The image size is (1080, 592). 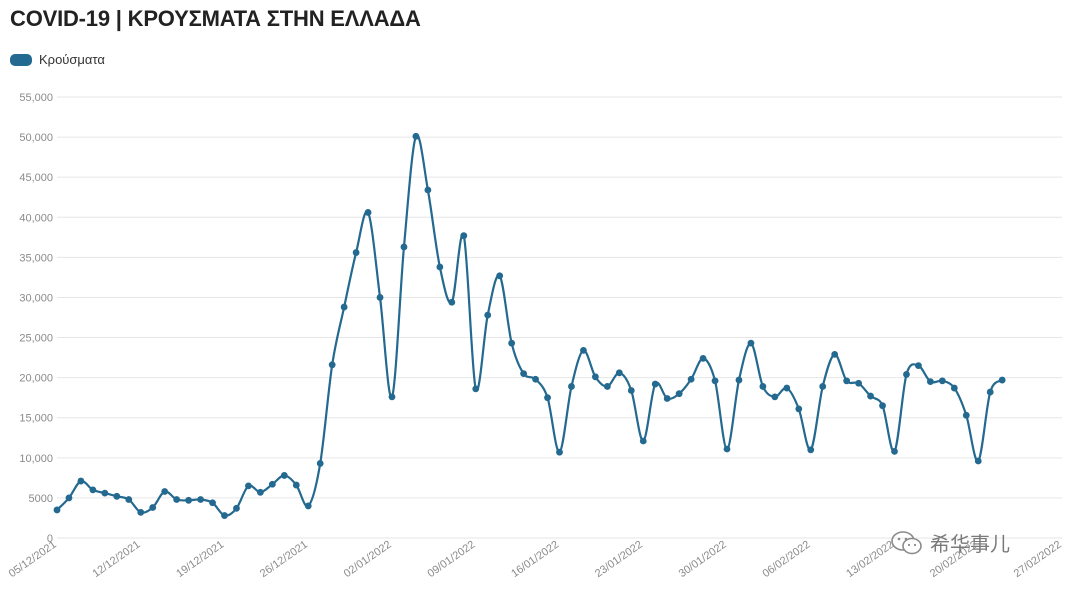 What do you see at coordinates (368, 559) in the screenshot?
I see `x-tick-label: 02/01/2022` at bounding box center [368, 559].